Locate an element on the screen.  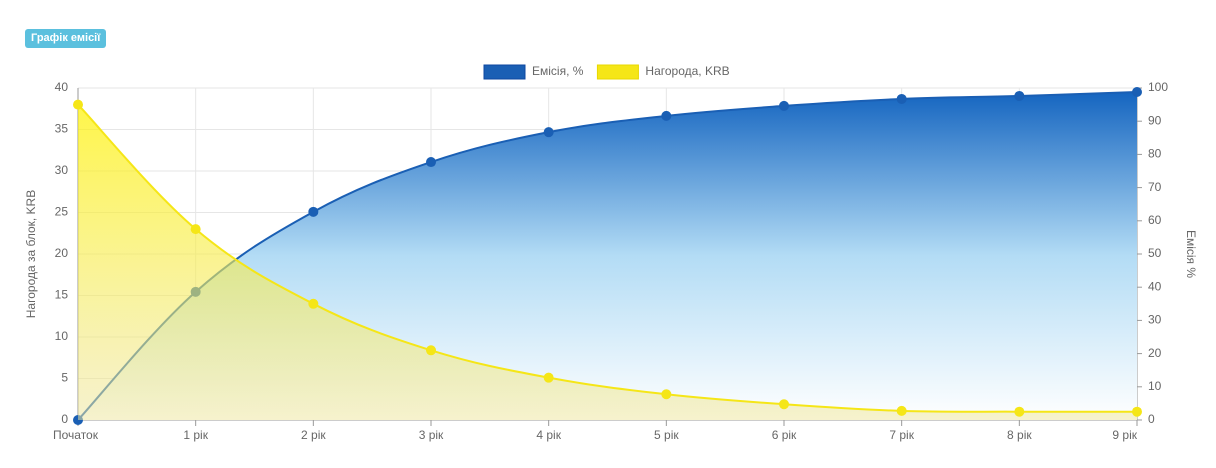
y2-tick-label: 0 is located at coordinates (1151, 419).